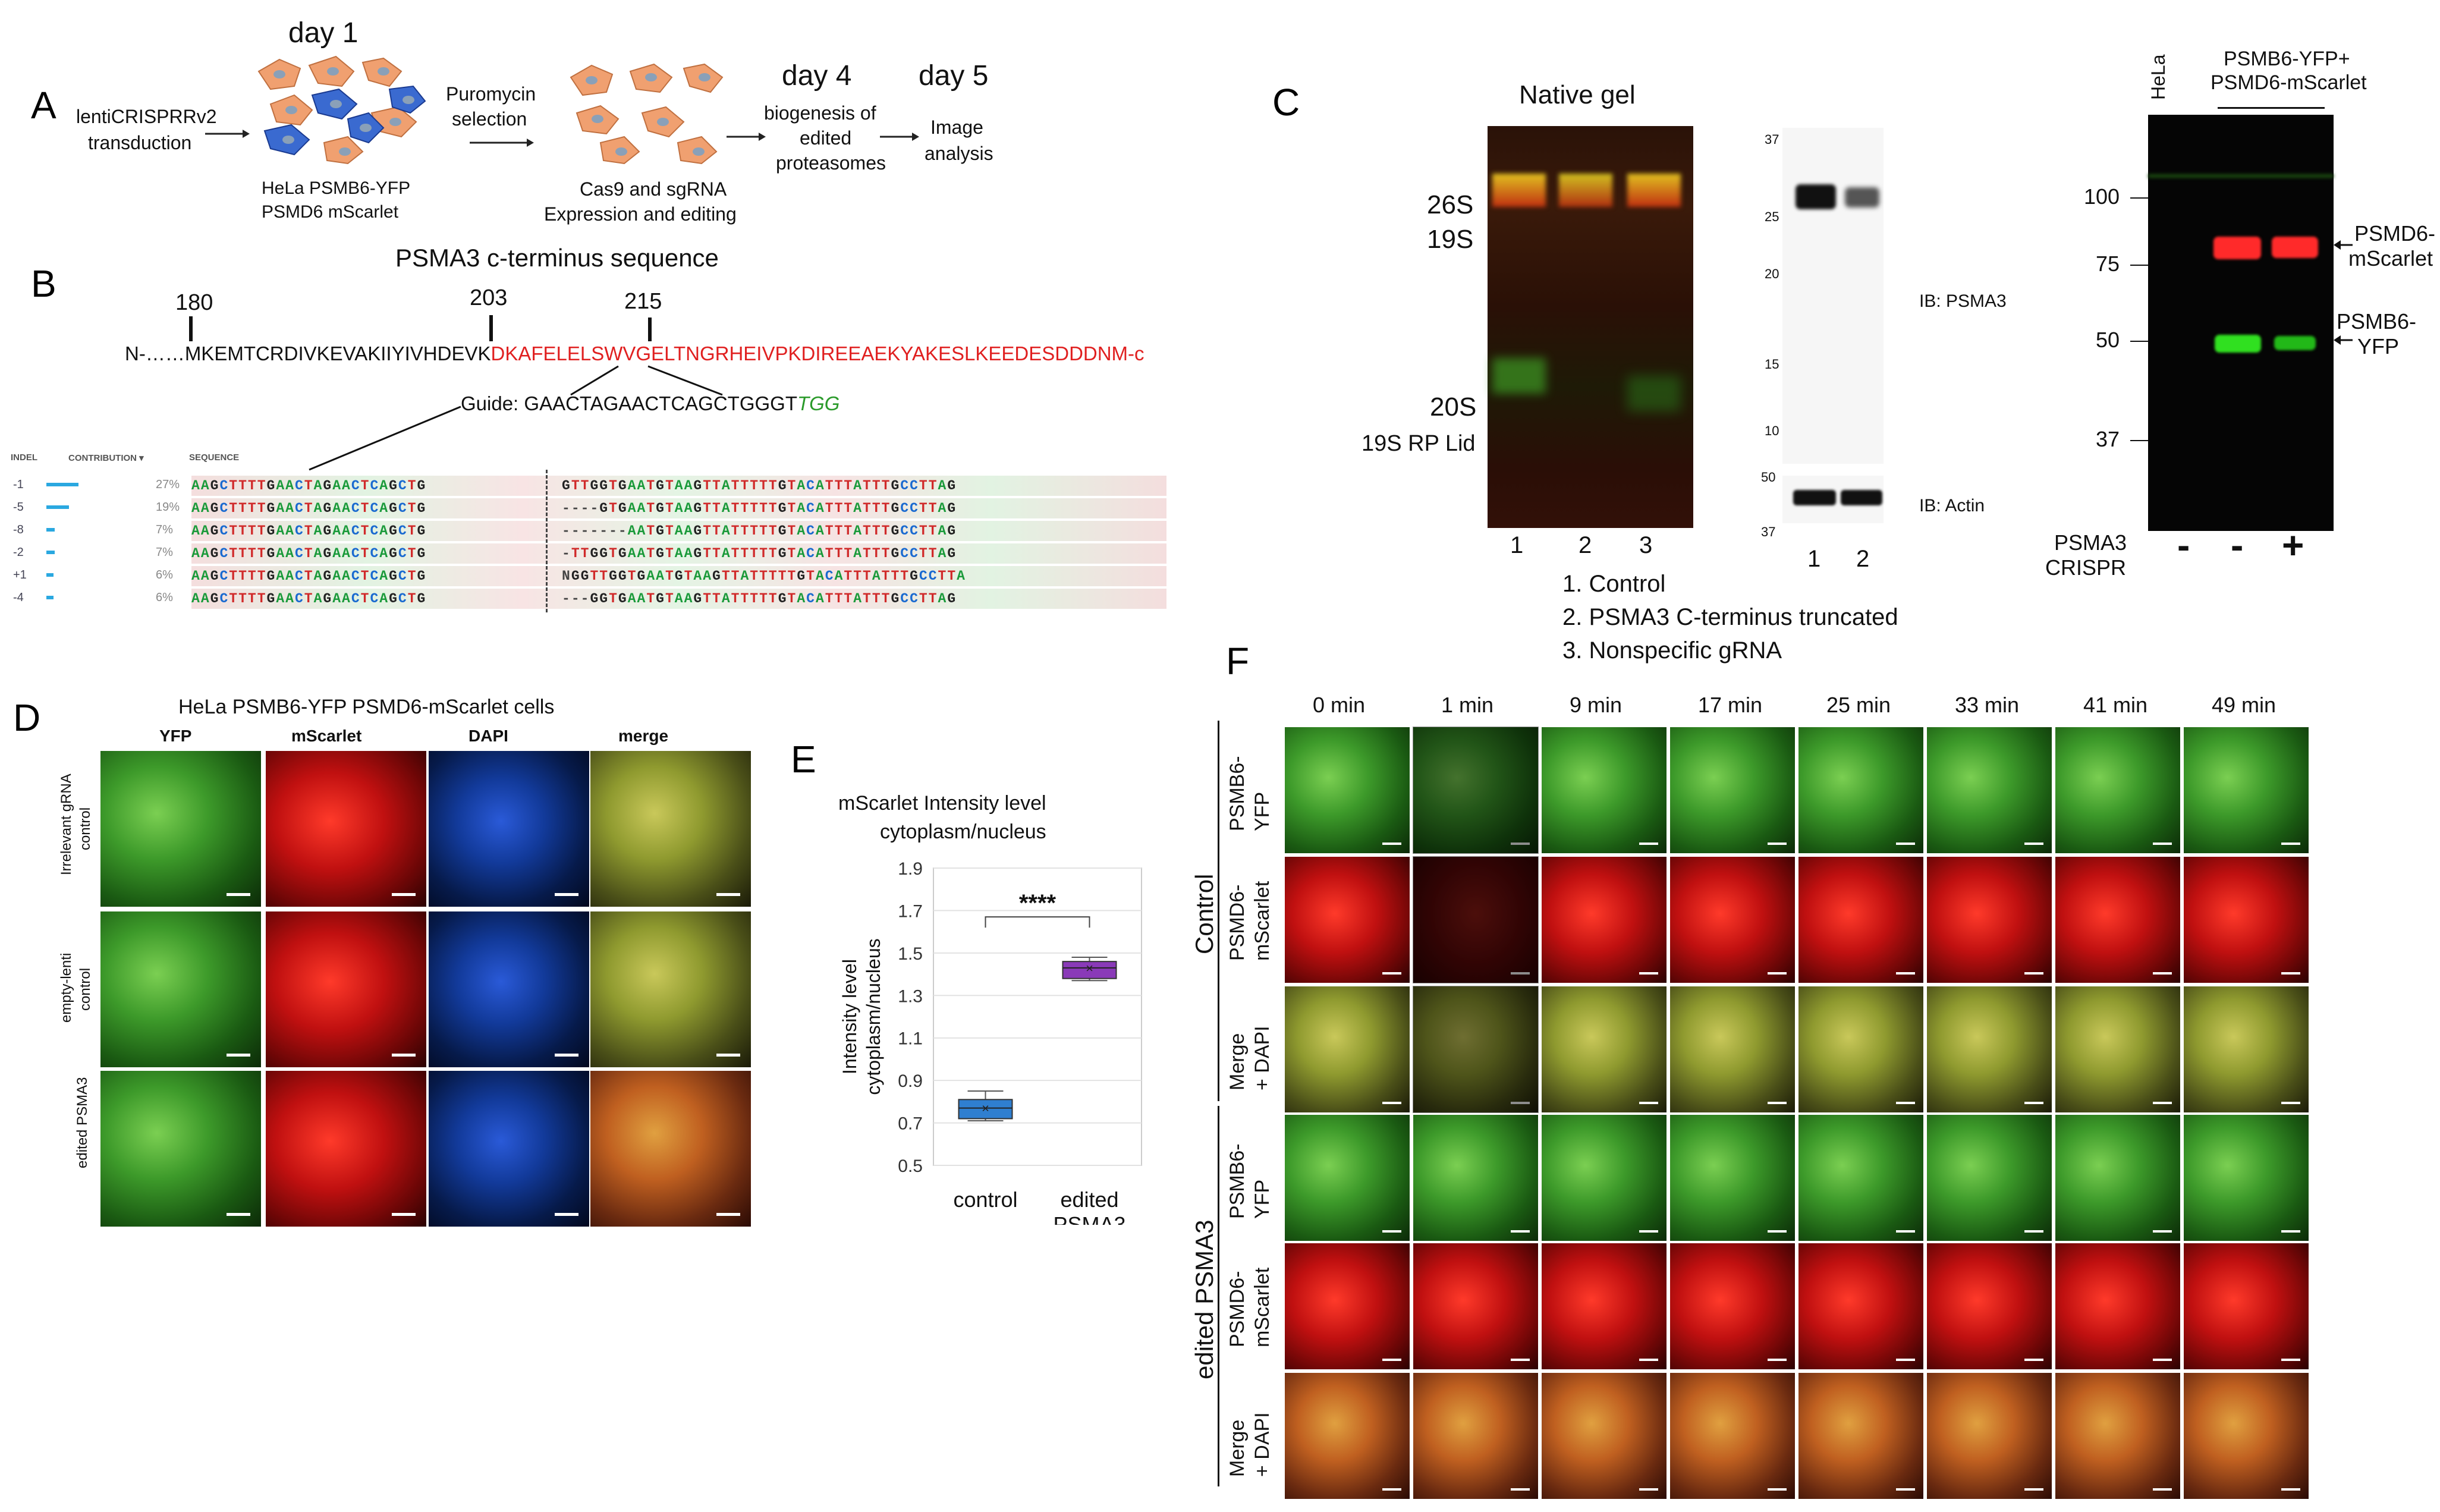 This screenshot has height=1512, width=2440. Describe the element at coordinates (831, 163) in the screenshot. I see `biogenesis-label-3: proteasomes` at that location.